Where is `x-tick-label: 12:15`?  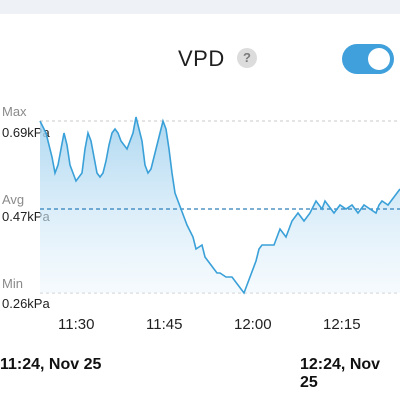 x-tick-label: 12:15 is located at coordinates (342, 324).